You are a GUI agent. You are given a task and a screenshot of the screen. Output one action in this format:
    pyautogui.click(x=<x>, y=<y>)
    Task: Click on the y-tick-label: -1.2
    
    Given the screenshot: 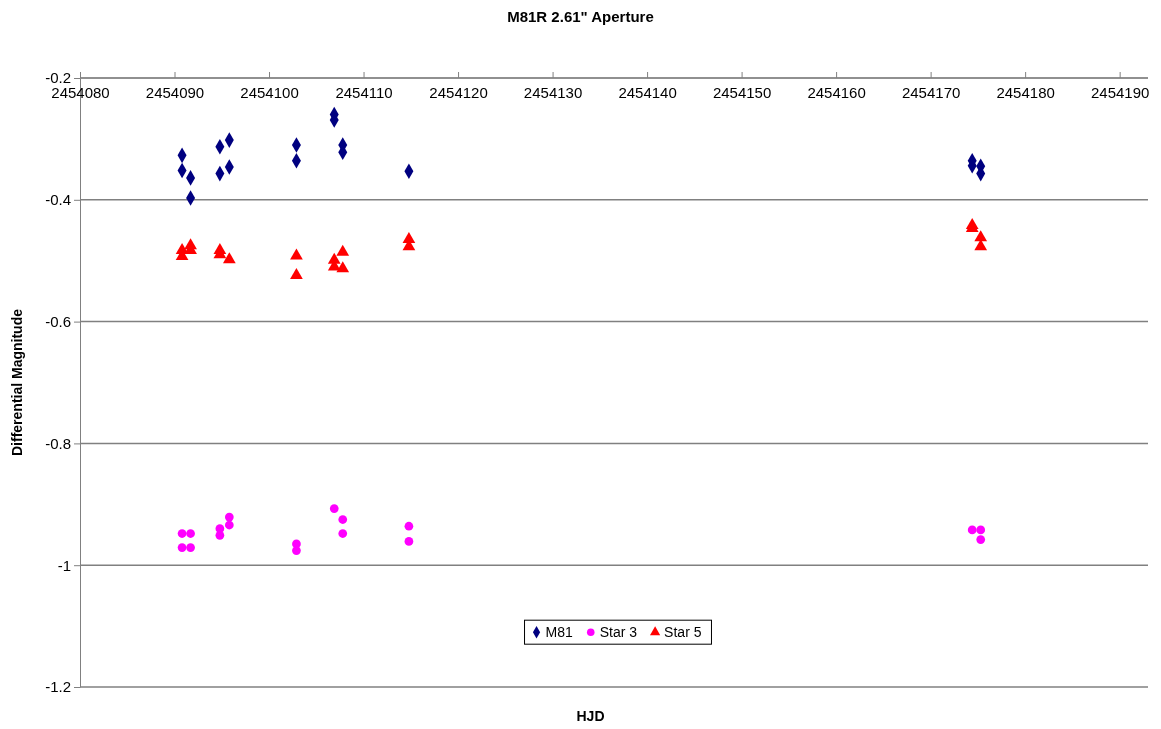 What is the action you would take?
    pyautogui.click(x=58, y=687)
    